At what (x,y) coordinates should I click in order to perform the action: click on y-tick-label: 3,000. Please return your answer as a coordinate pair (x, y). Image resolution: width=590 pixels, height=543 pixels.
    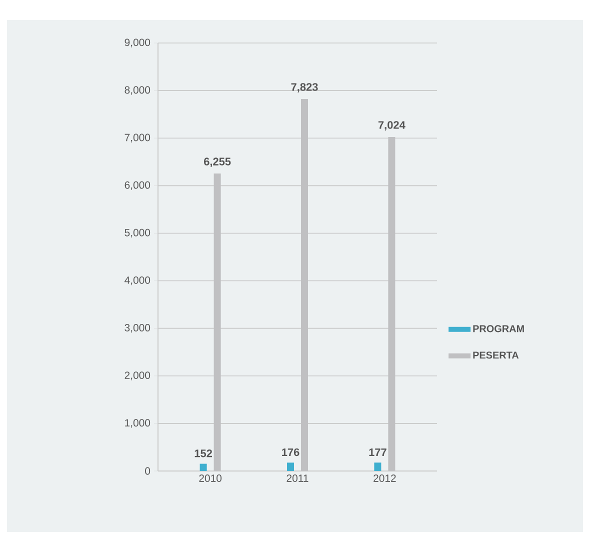
    Looking at the image, I should click on (137, 328).